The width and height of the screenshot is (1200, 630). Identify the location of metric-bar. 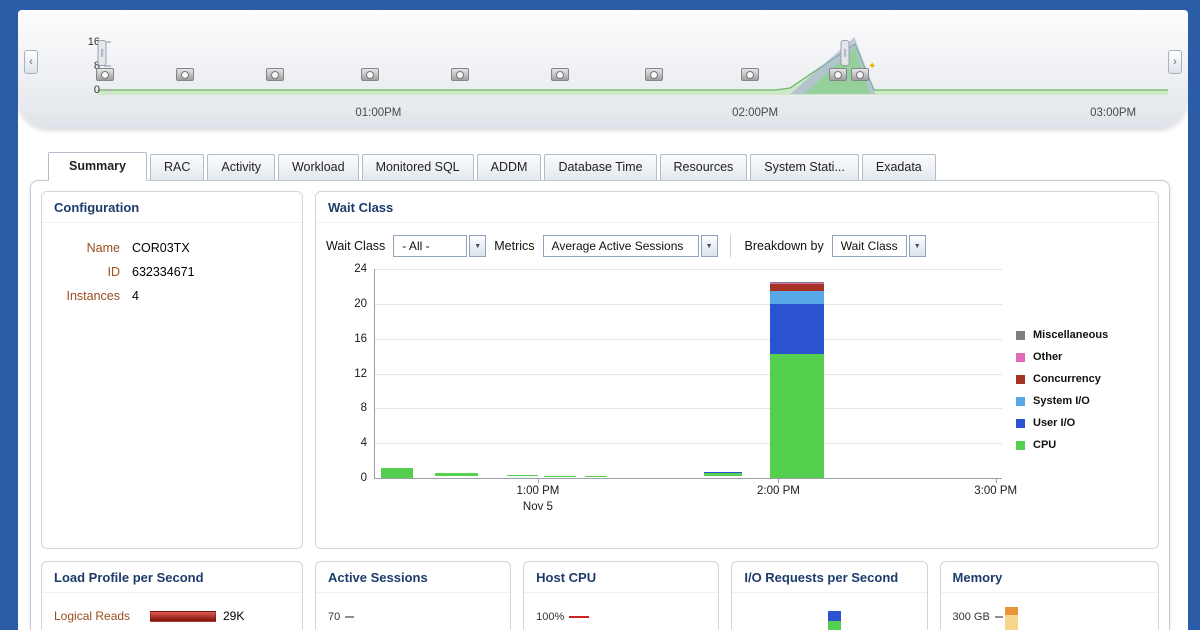
(183, 616).